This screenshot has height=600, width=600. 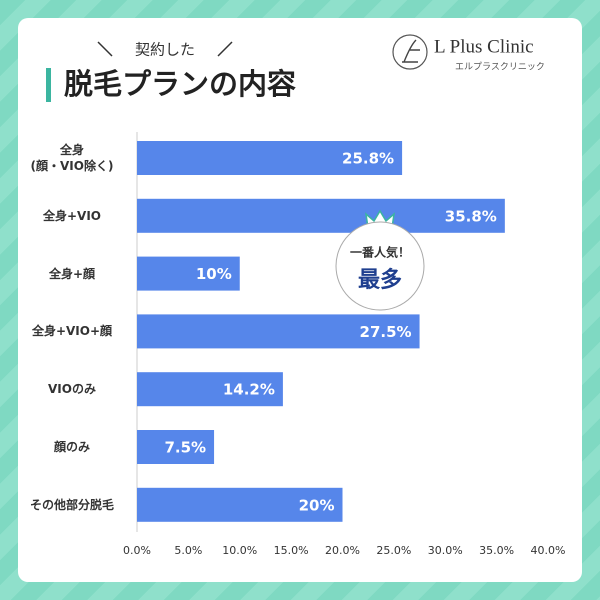 What do you see at coordinates (71, 504) in the screenshot?
I see `y-tick-label: その他部分脱毛` at bounding box center [71, 504].